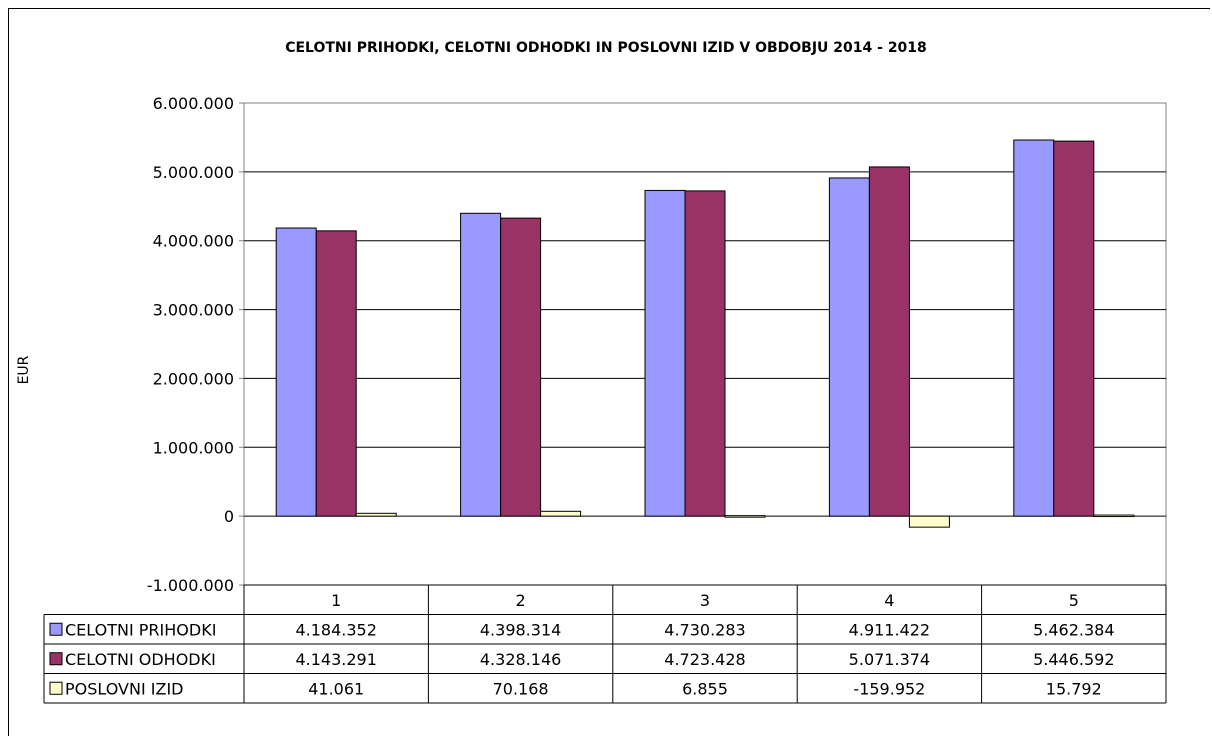 The width and height of the screenshot is (1212, 738). What do you see at coordinates (889, 629) in the screenshot?
I see `data-label: 4.911.422` at bounding box center [889, 629].